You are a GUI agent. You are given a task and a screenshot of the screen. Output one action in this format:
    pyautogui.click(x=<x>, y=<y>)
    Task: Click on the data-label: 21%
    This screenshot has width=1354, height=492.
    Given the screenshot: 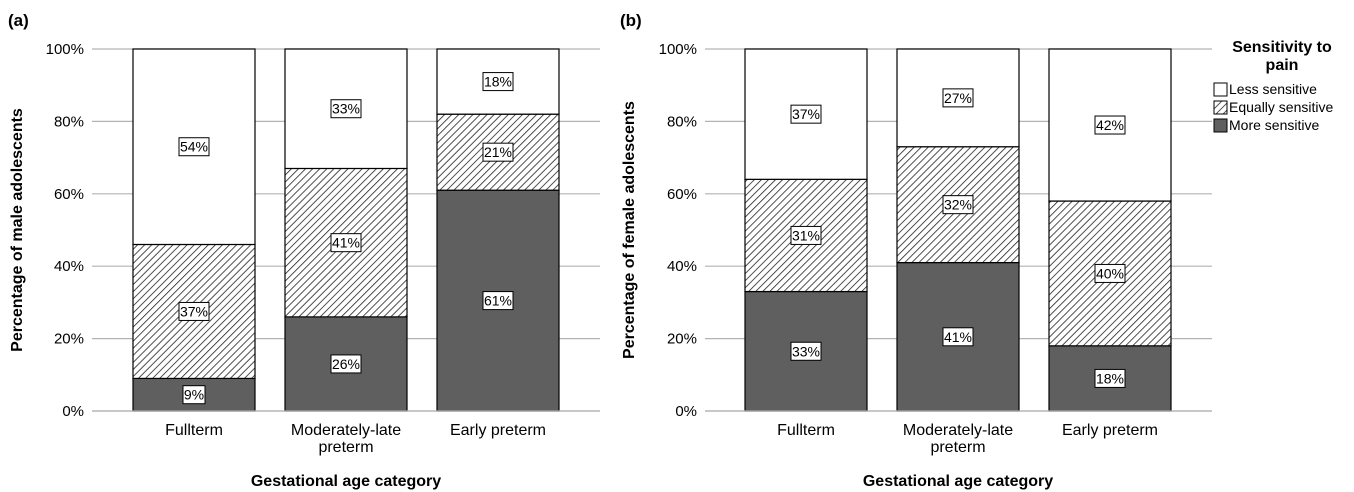 What is the action you would take?
    pyautogui.click(x=498, y=152)
    